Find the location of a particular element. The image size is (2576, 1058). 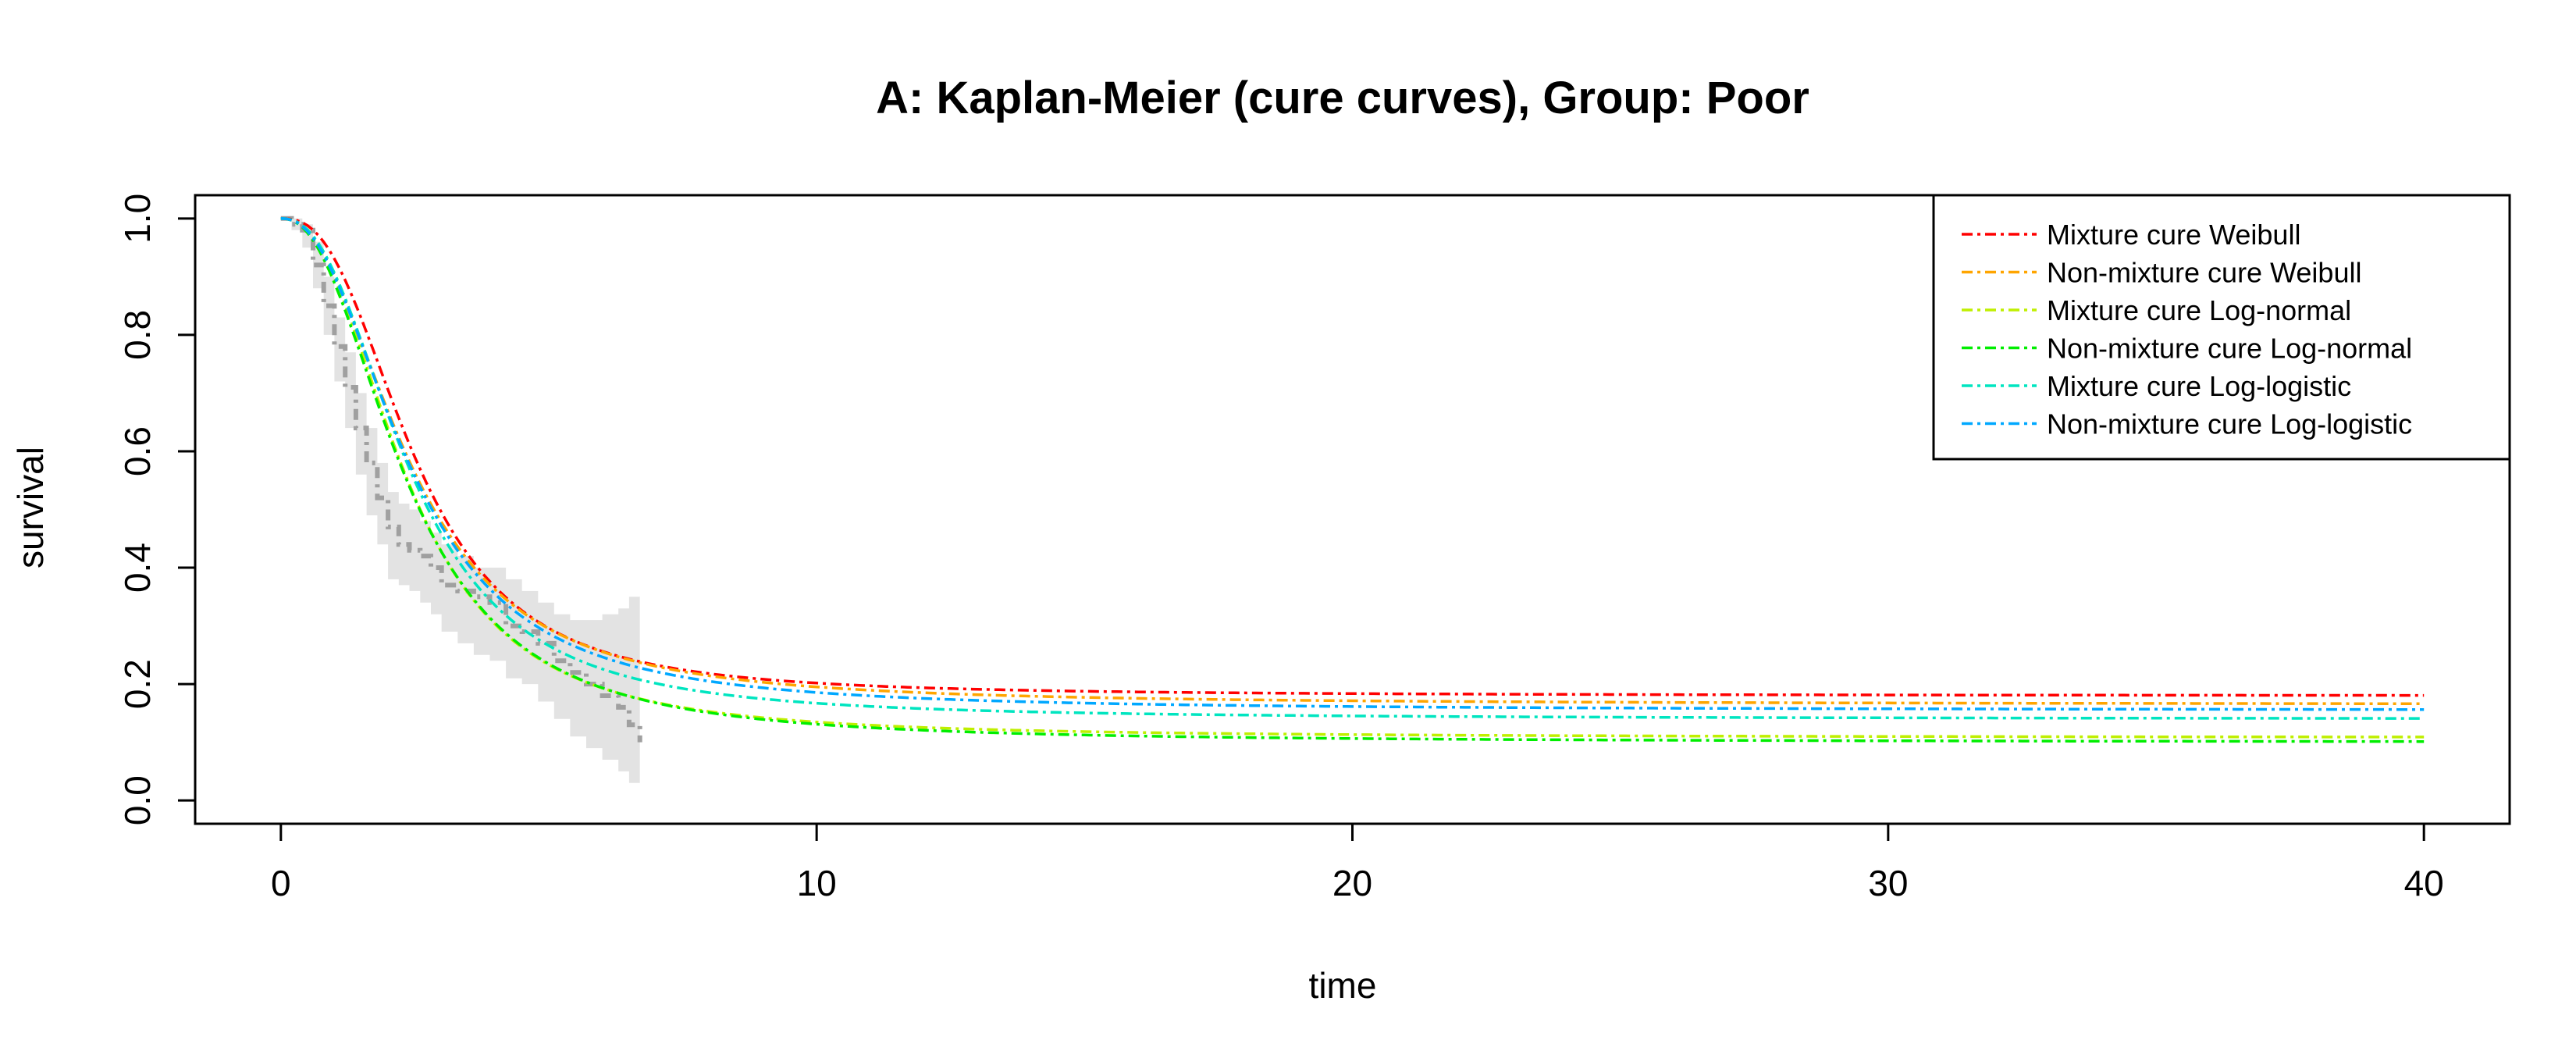

y-tick-label: 0.2 is located at coordinates (137, 684).